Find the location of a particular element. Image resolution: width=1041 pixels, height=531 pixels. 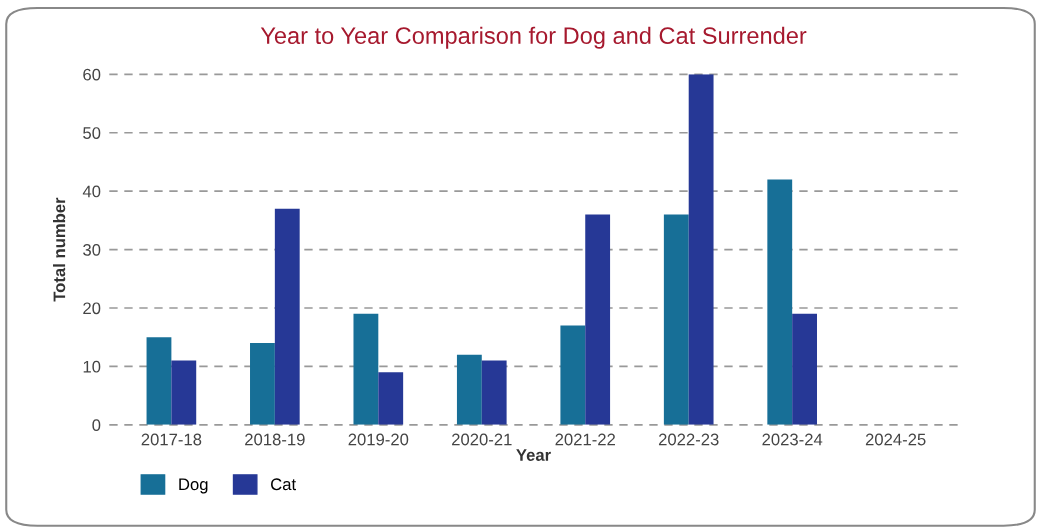

y-tick-label: 10 is located at coordinates (92, 366).